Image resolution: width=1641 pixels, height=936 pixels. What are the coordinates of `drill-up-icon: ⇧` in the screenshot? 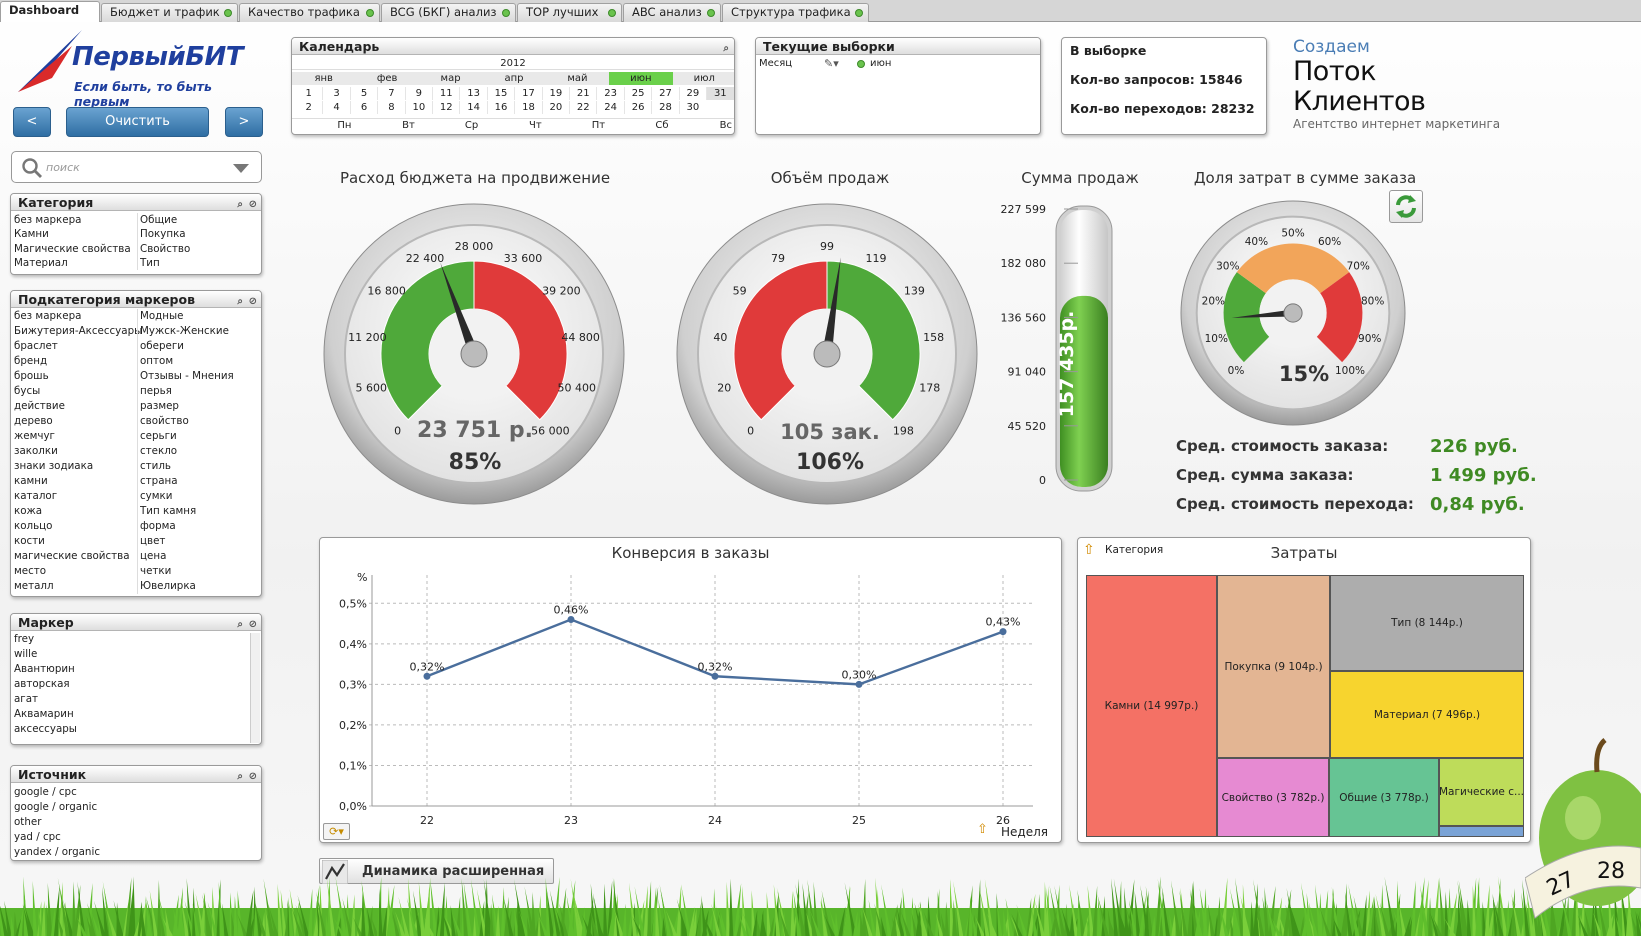 It's located at (982, 829).